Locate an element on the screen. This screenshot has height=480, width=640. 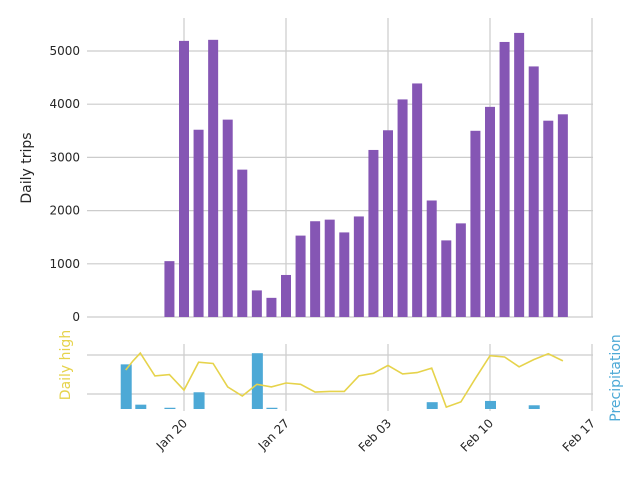
y-tick-label: 0 is located at coordinates (76, 317).